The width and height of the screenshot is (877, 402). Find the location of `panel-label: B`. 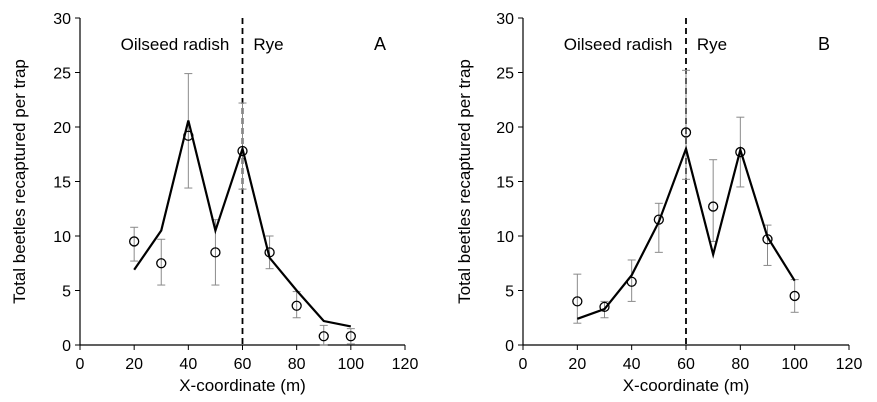

panel-label: B is located at coordinates (824, 44).